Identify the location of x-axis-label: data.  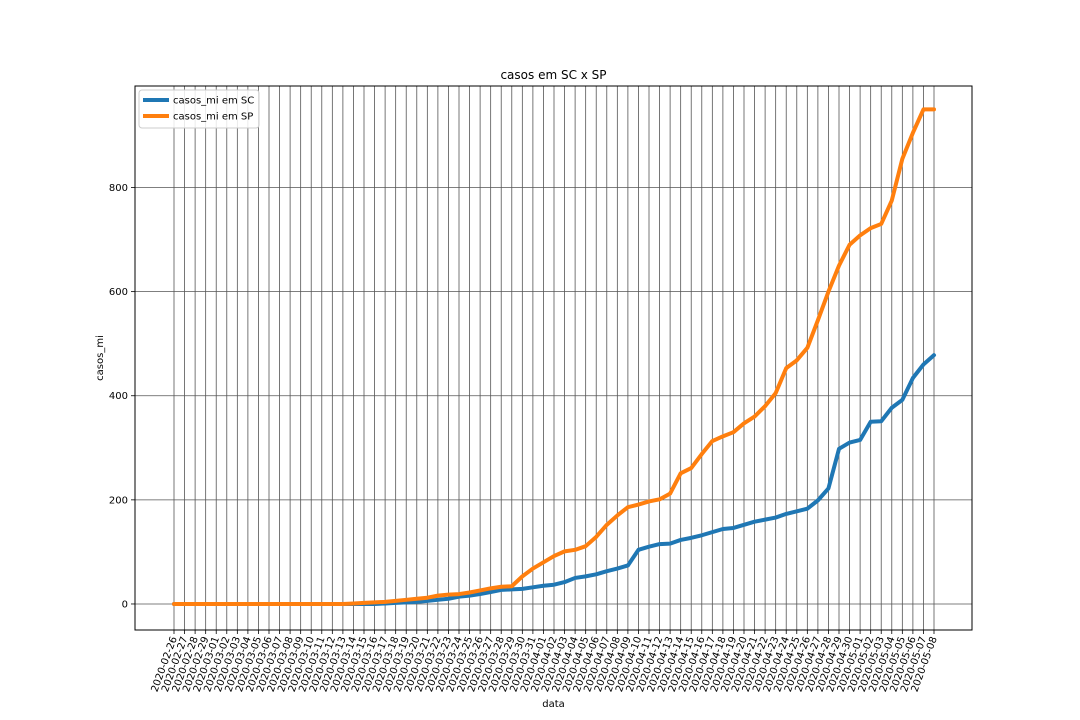
(553, 704).